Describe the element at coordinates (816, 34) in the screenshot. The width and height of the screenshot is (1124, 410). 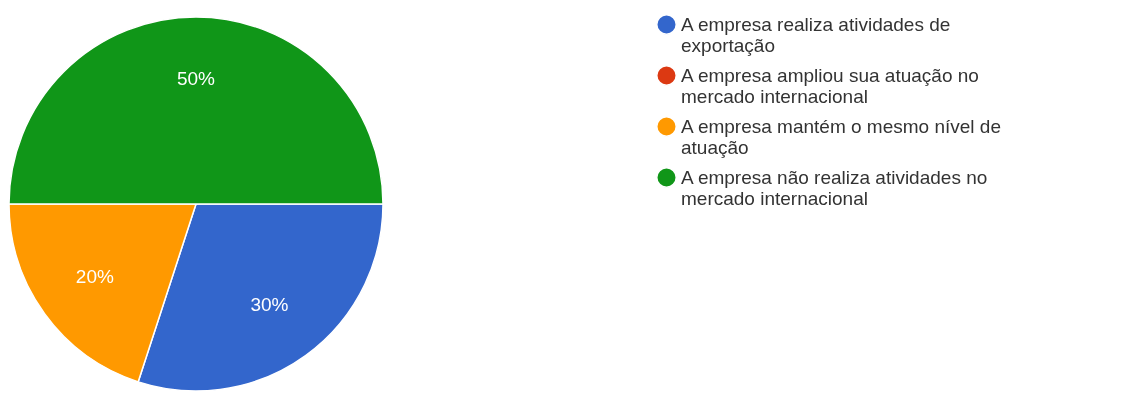
I see `legend-label: A empresa realiza atividades de exportação` at that location.